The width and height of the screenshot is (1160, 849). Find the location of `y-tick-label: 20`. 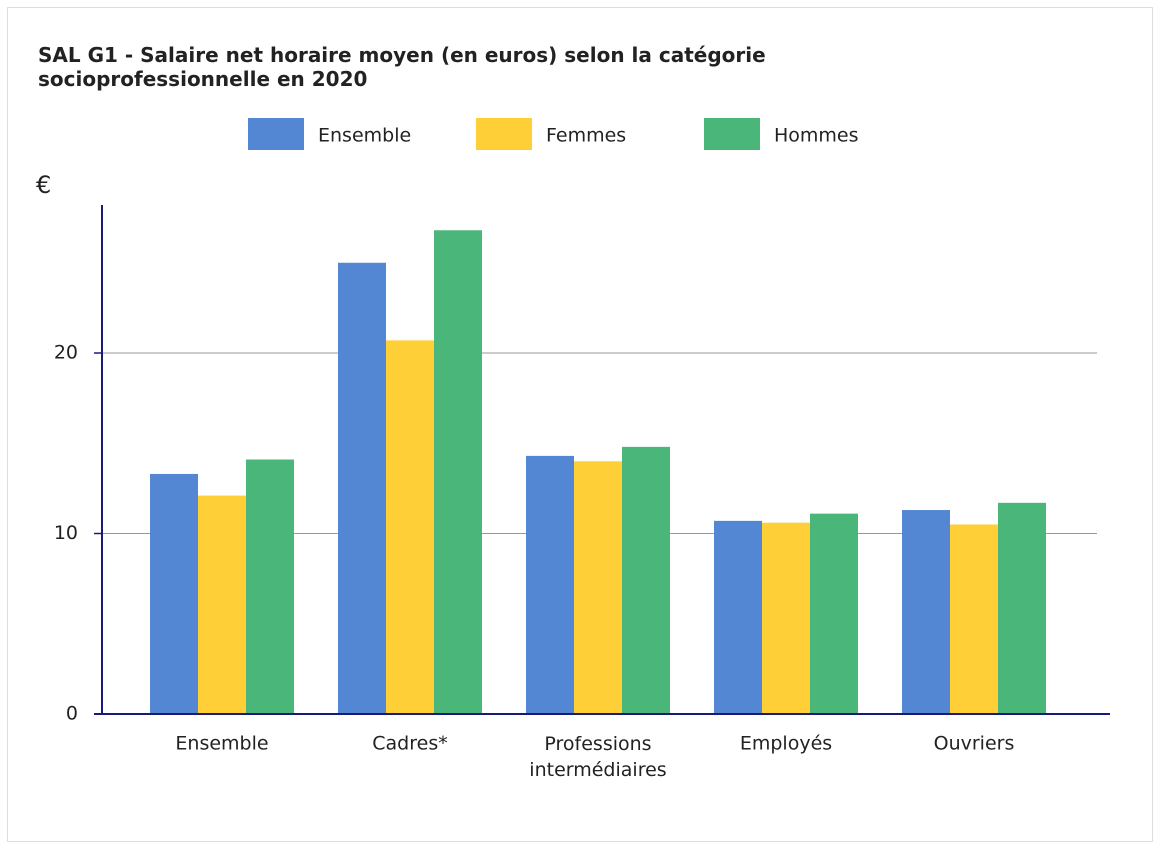

y-tick-label: 20 is located at coordinates (66, 353).